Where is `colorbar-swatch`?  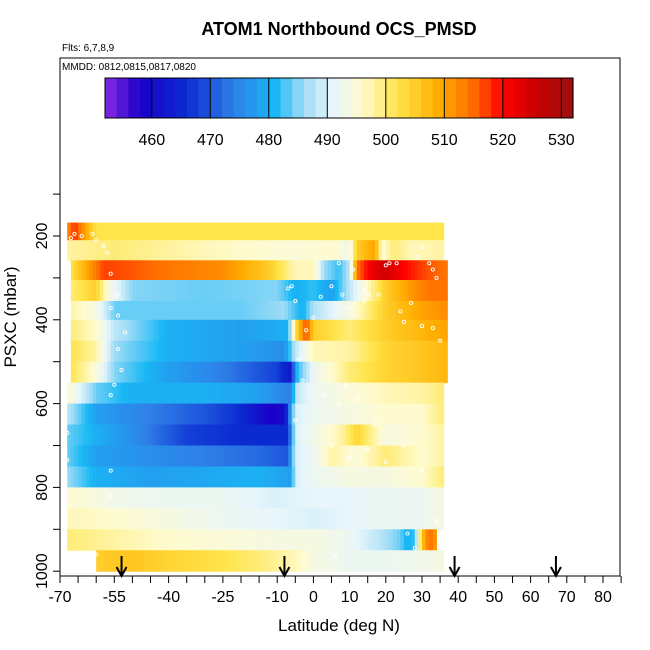
colorbar-swatch is located at coordinates (368, 98).